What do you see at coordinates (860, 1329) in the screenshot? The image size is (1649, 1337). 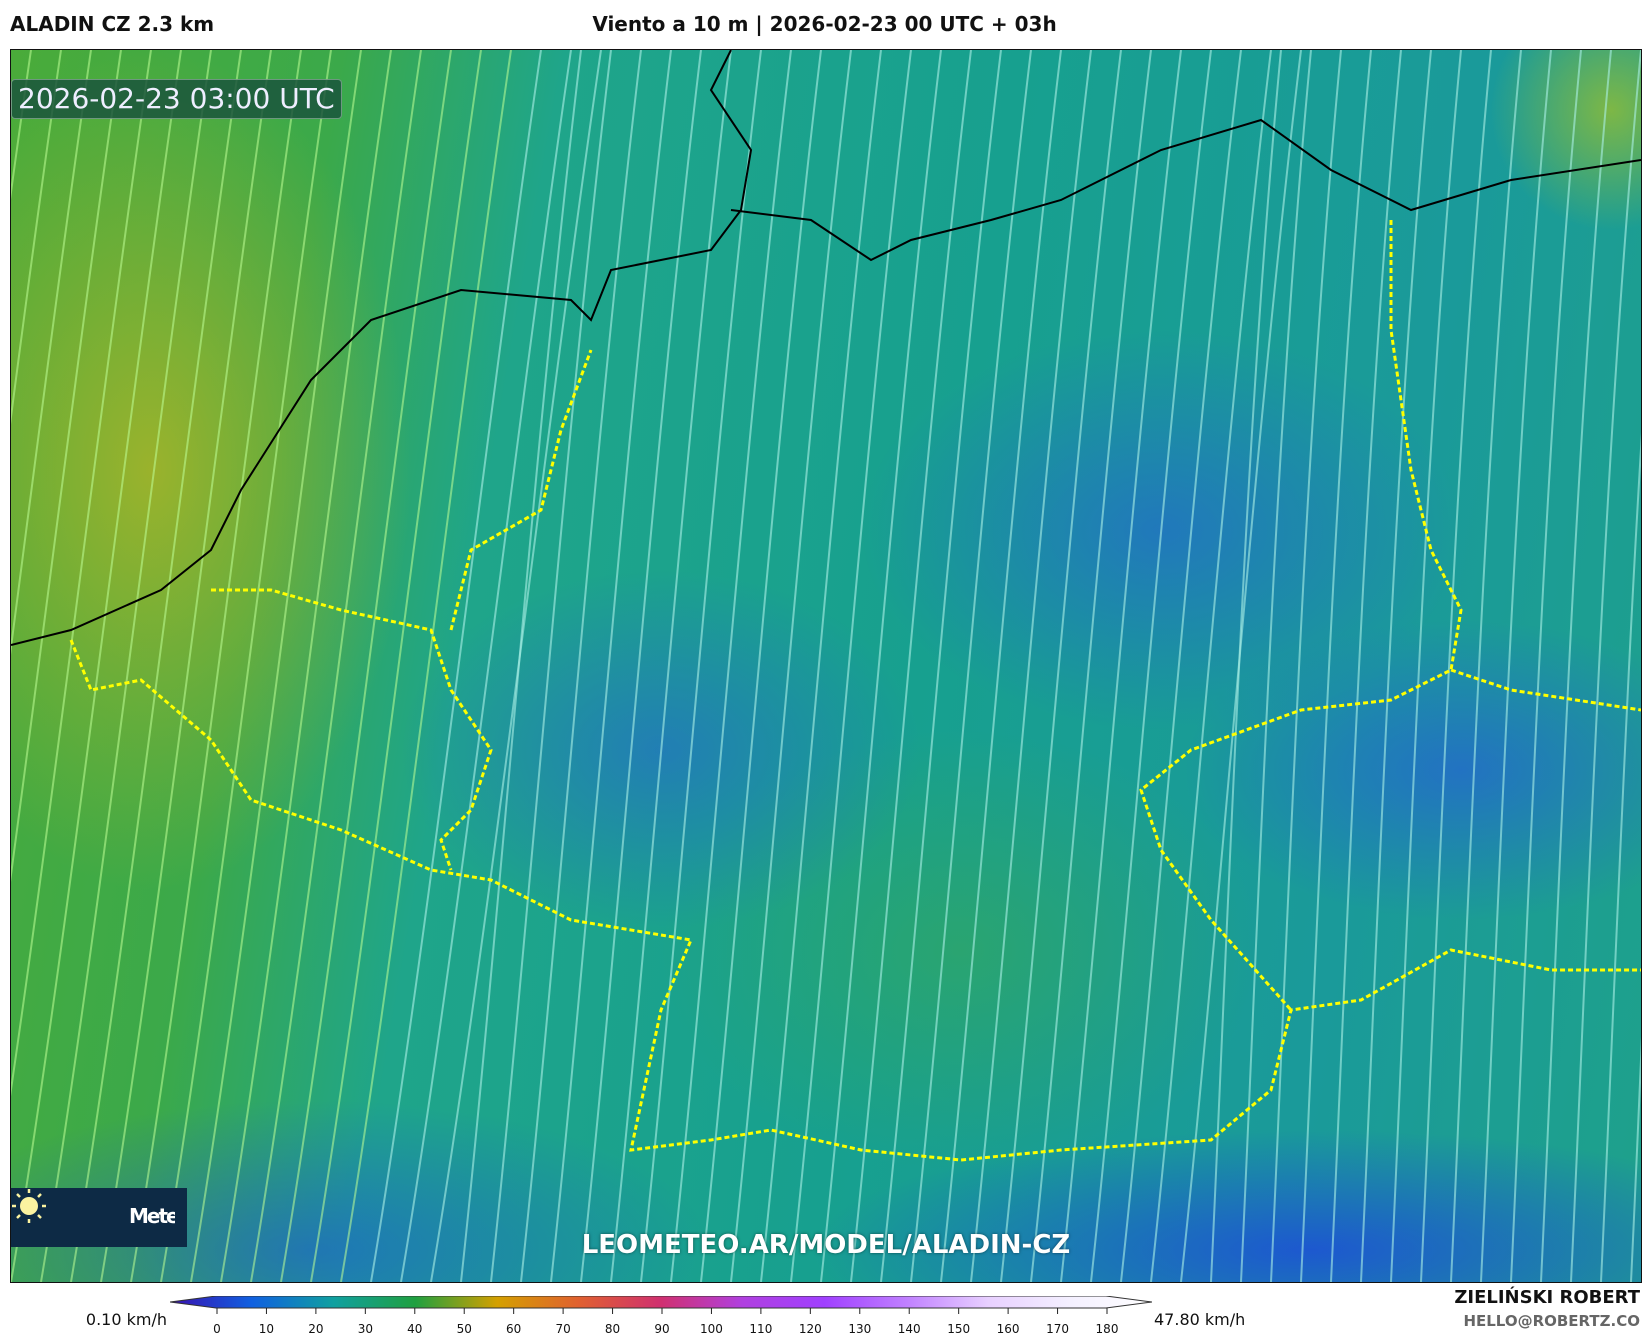 I see `colorbar-tick-label: 130` at bounding box center [860, 1329].